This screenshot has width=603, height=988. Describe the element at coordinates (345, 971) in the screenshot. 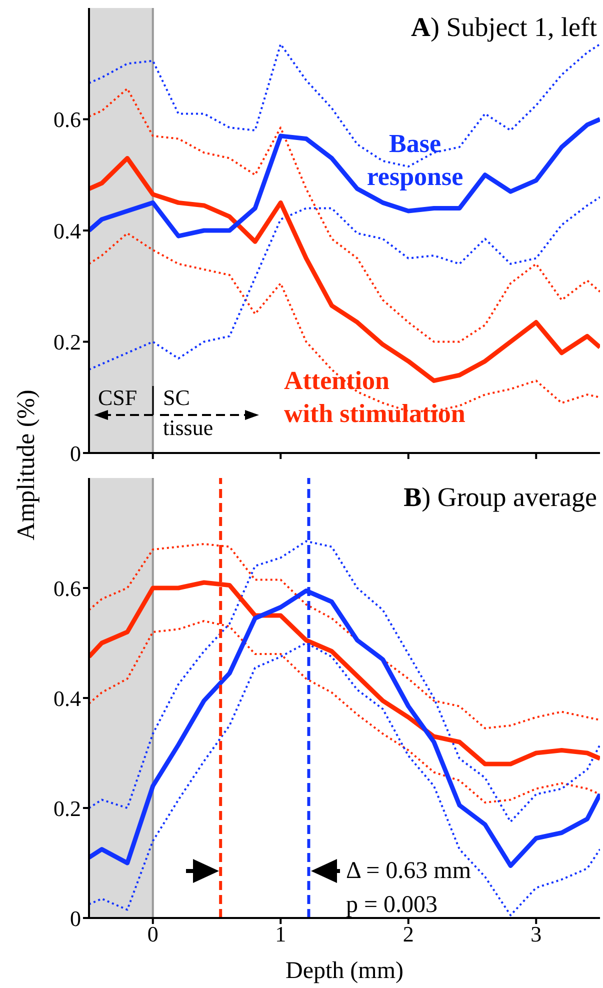

I see `x-axis-title: Depth (mm)` at that location.